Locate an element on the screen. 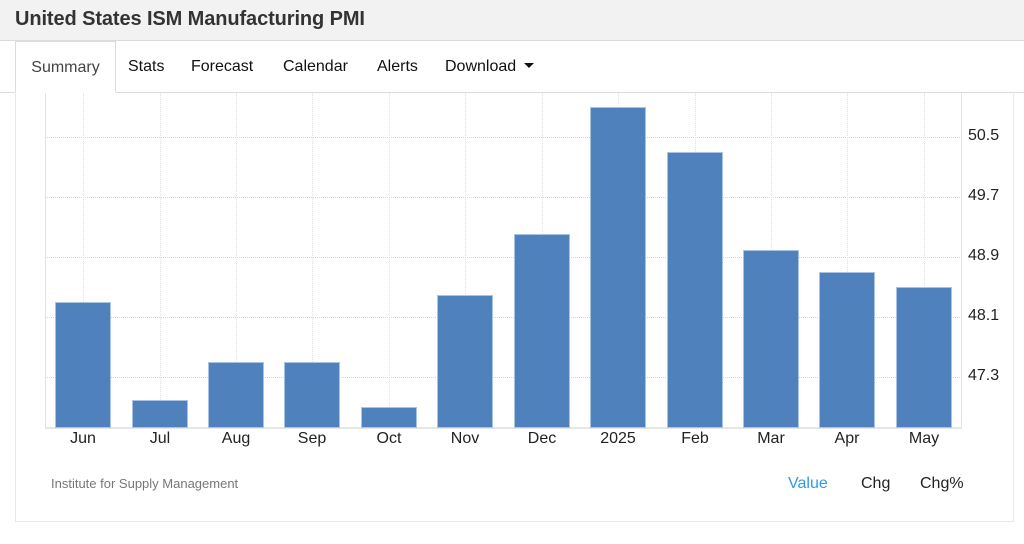  tab-forecast: Forecast is located at coordinates (222, 66).